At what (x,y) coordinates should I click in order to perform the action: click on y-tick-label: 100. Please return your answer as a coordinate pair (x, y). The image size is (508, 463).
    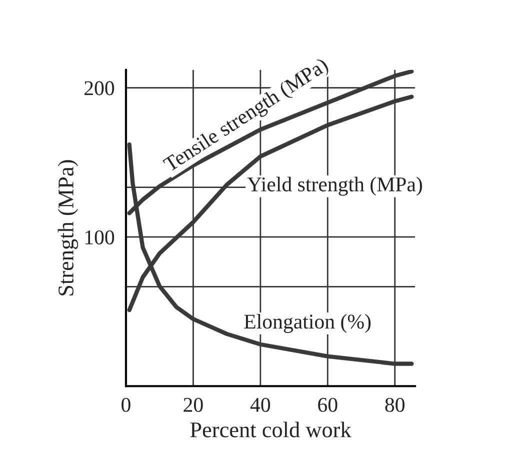
    Looking at the image, I should click on (99, 237).